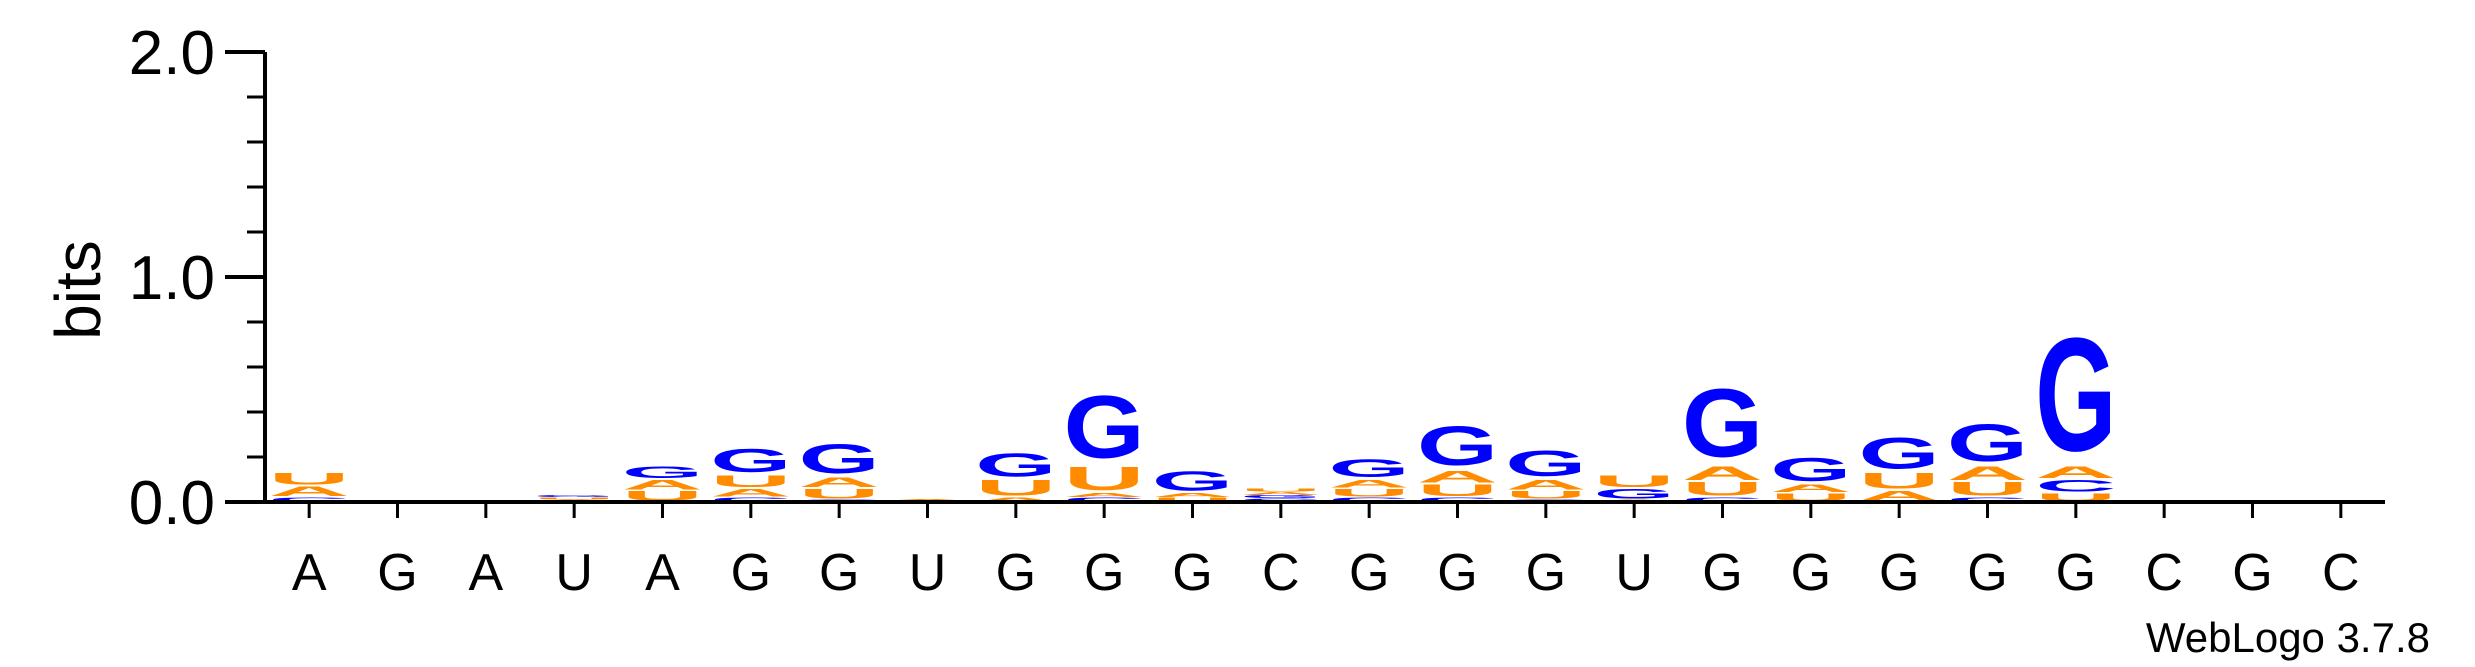 The height and width of the screenshot is (667, 2475). I want to click on weblogo-version-label: WebLogo 3.7.8, so click(2288, 637).